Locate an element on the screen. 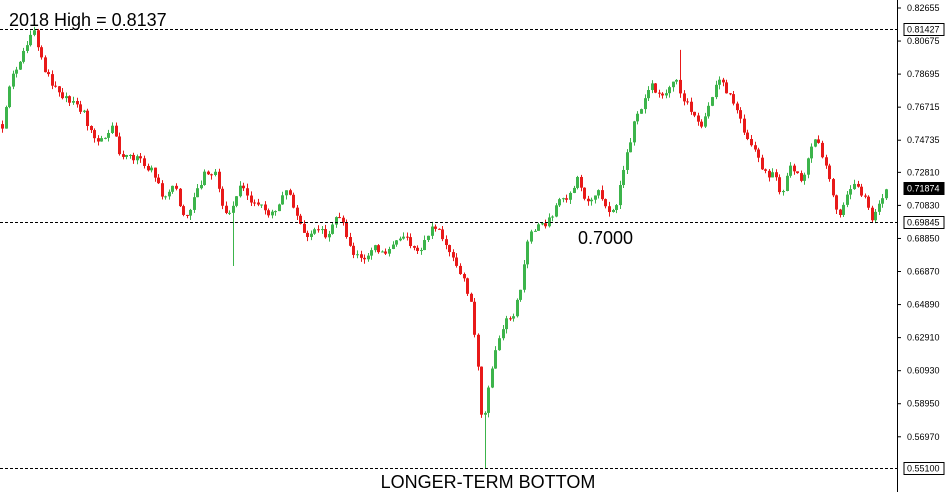  price-axis-tick-label: 0.64890 is located at coordinates (923, 305).